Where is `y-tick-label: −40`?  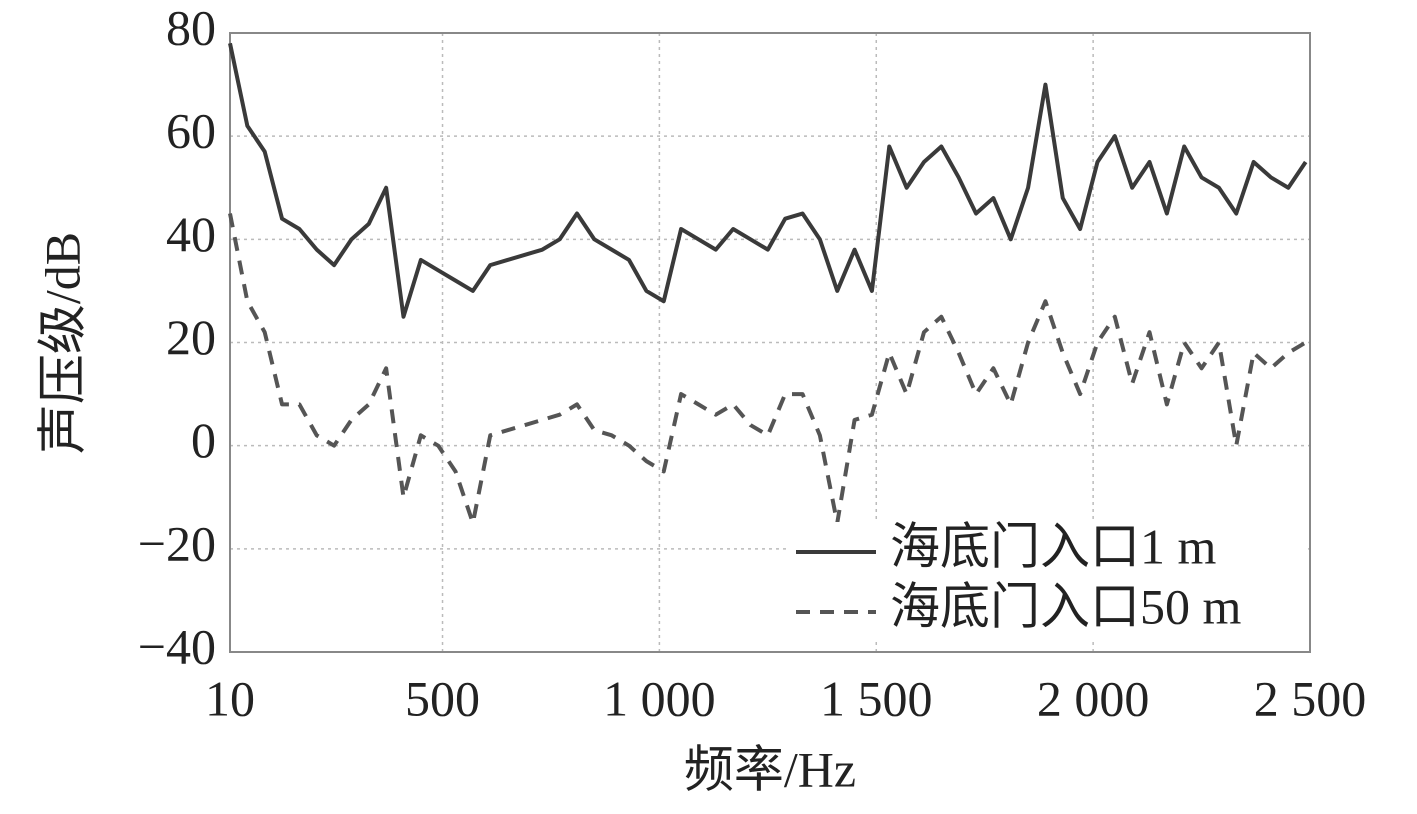 y-tick-label: −40 is located at coordinates (177, 646).